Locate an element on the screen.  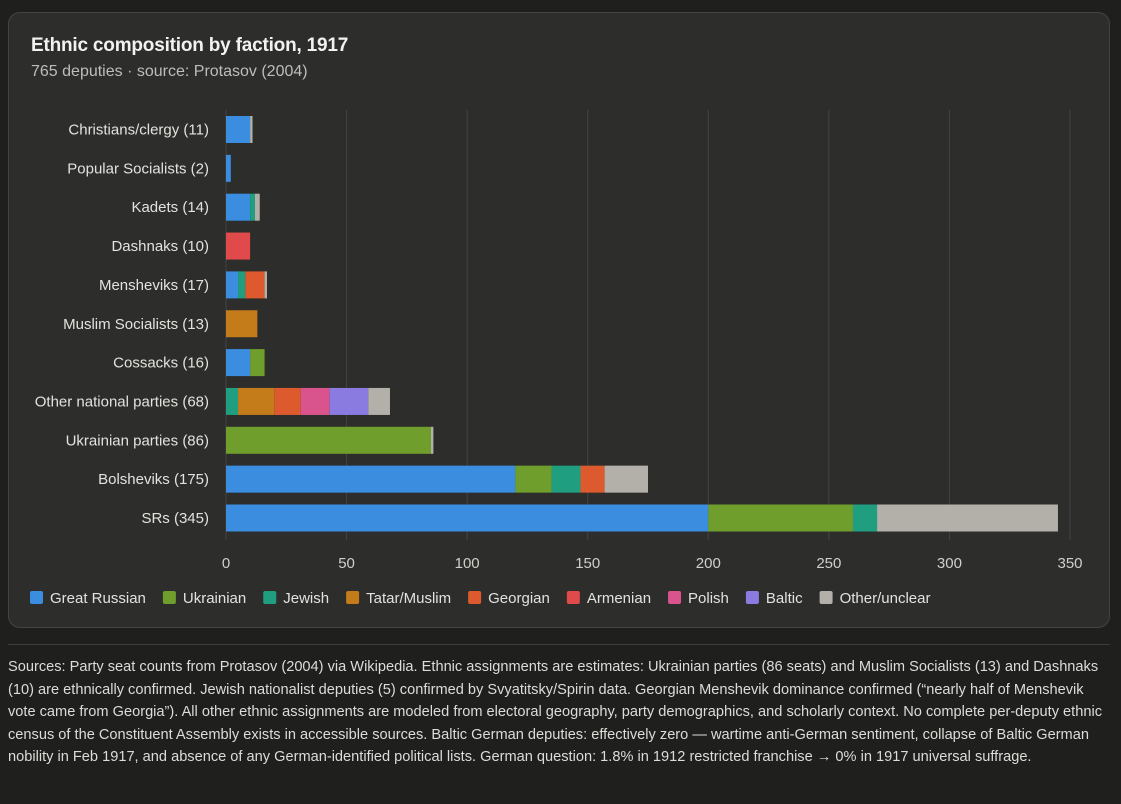
y-category-label: Bolsheviks (175) is located at coordinates (153, 479).